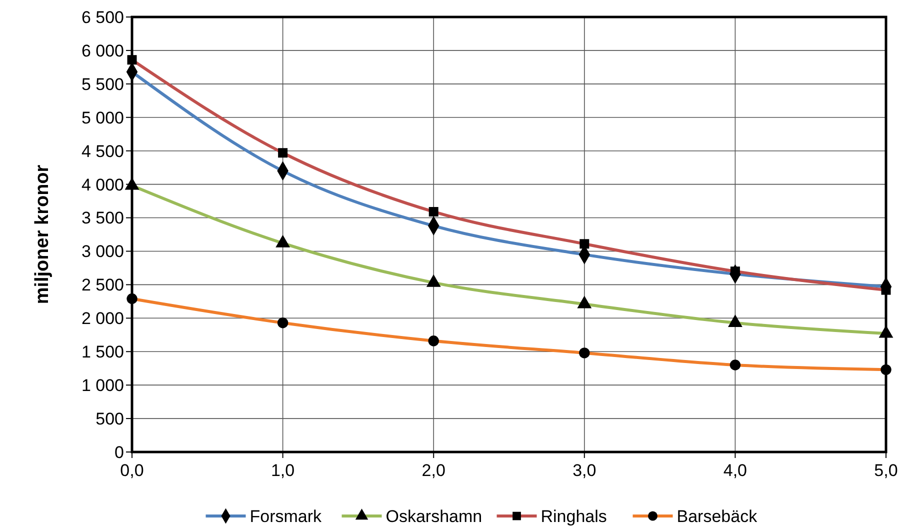  Describe the element at coordinates (573, 516) in the screenshot. I see `legend-label: Ringhals` at that location.